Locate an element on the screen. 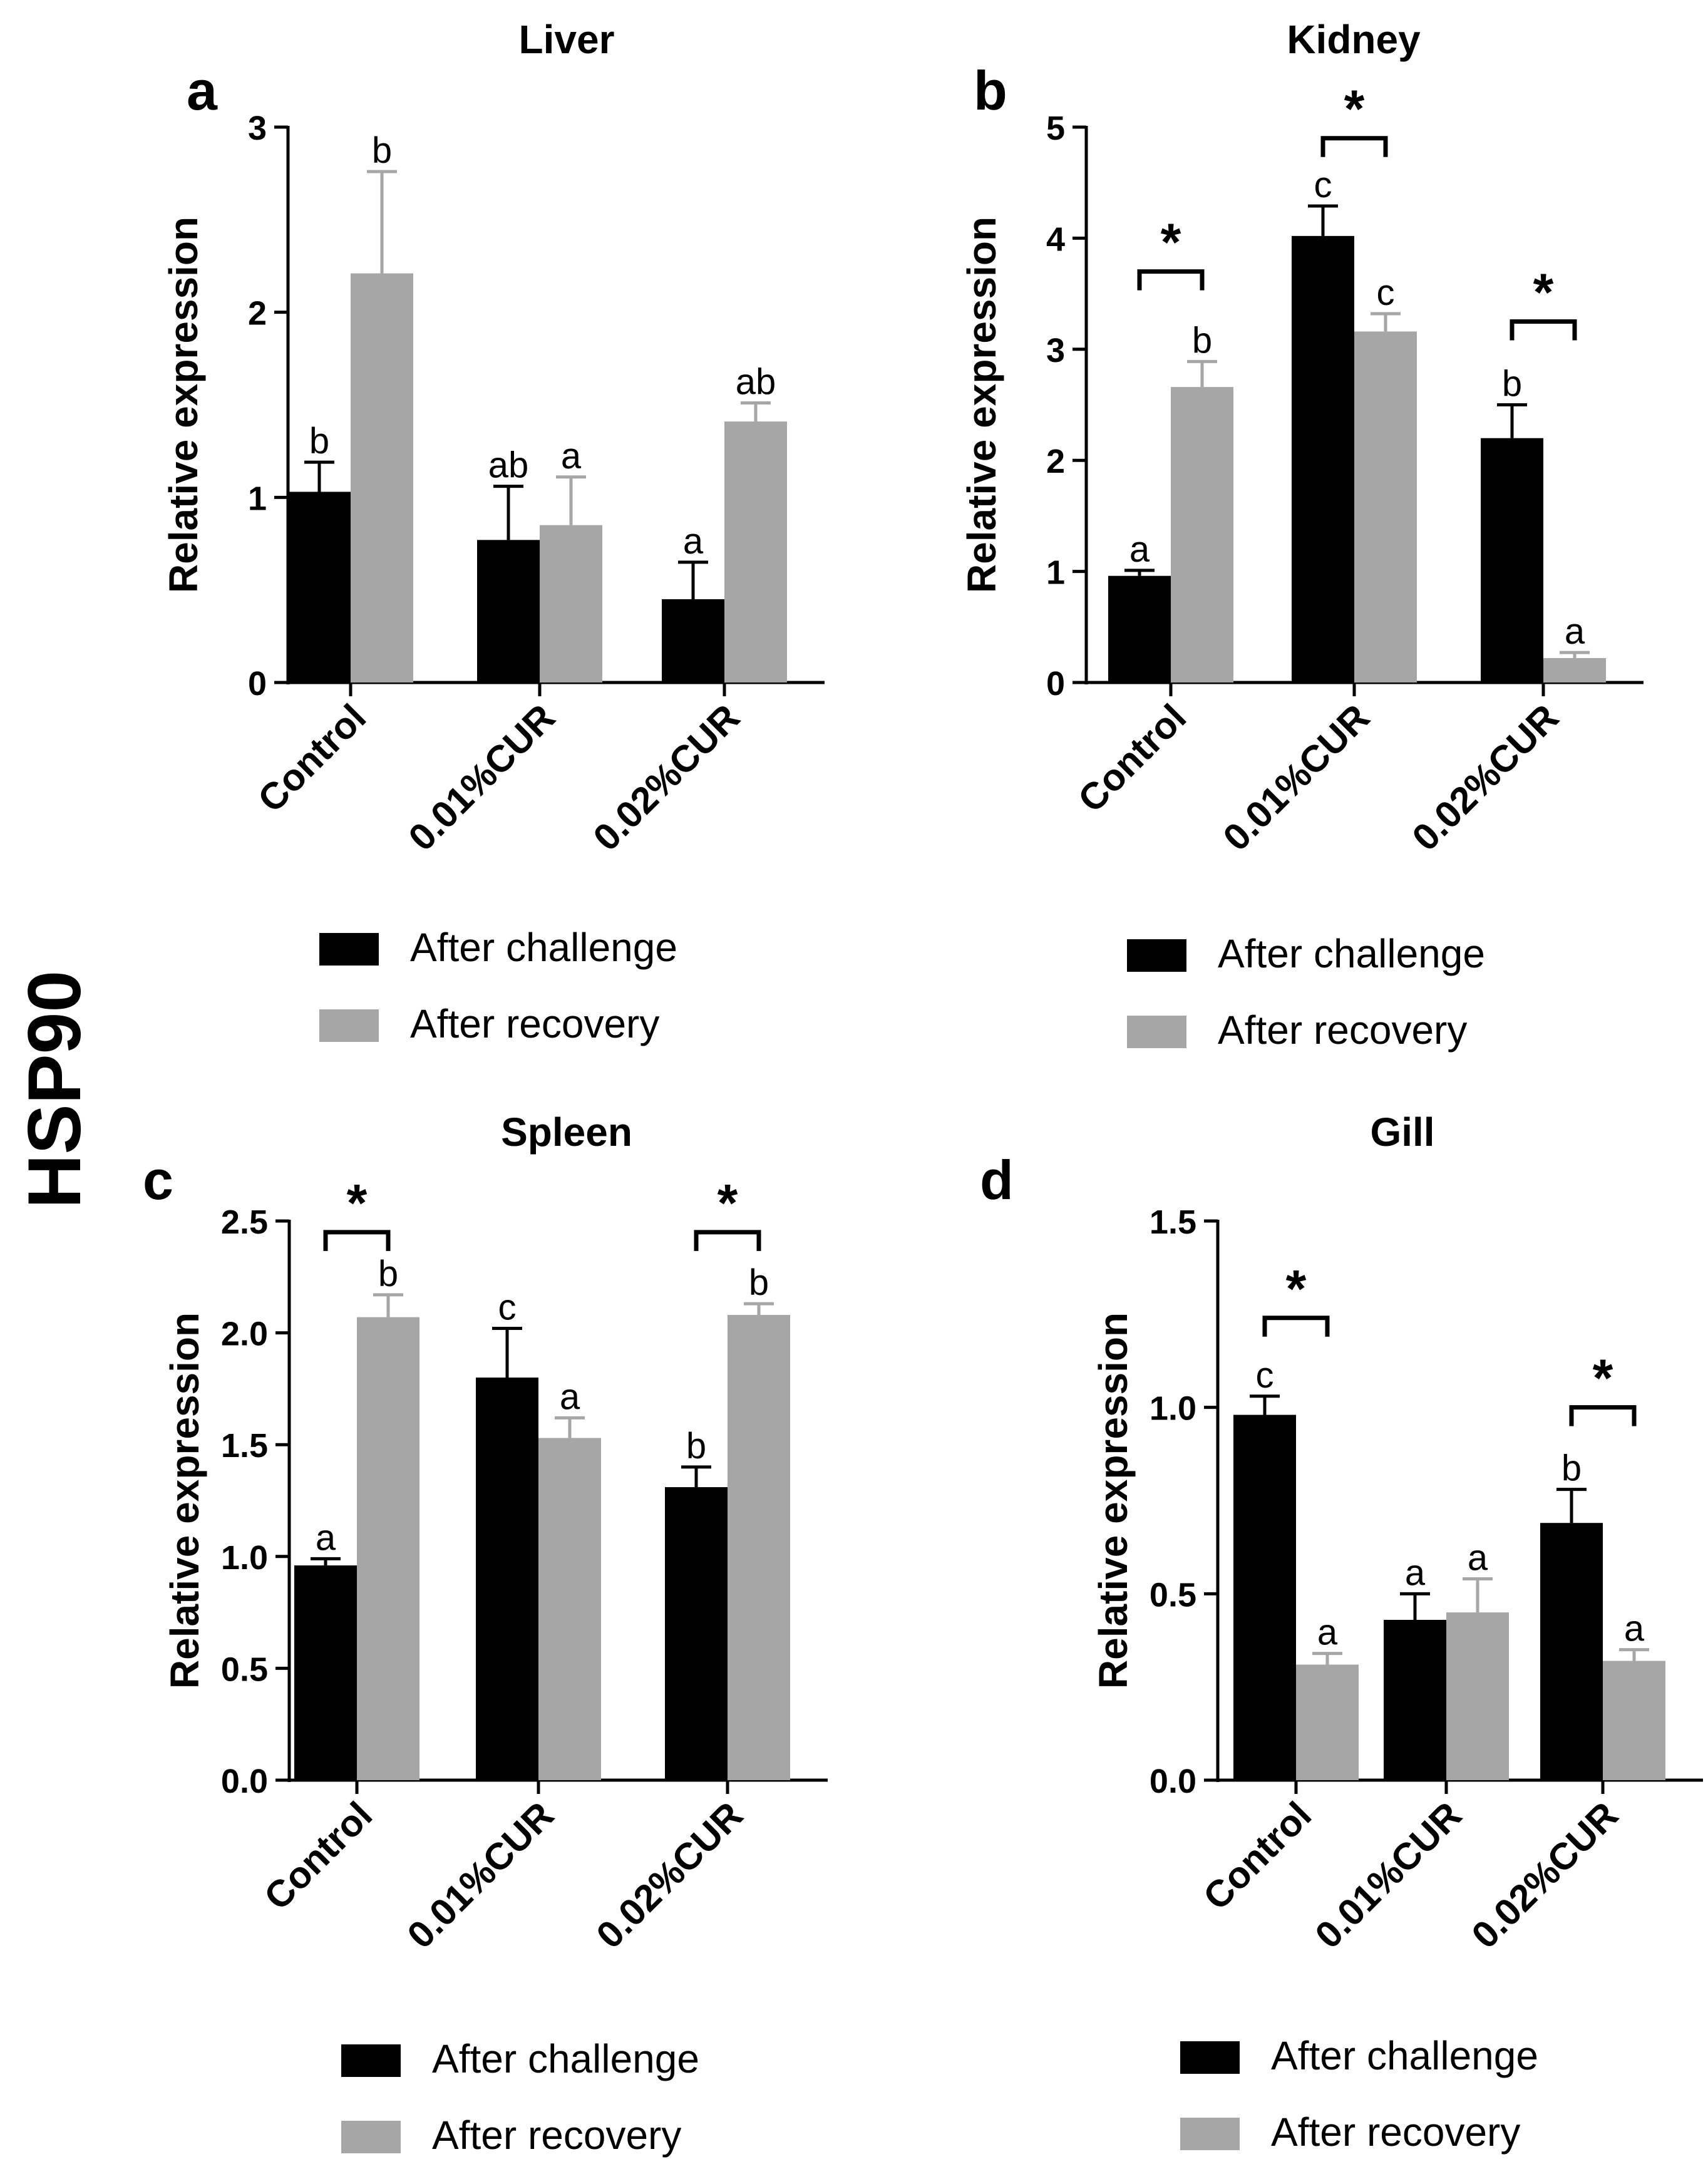 This screenshot has height=2174, width=1708. panel-letter: d is located at coordinates (997, 1180).